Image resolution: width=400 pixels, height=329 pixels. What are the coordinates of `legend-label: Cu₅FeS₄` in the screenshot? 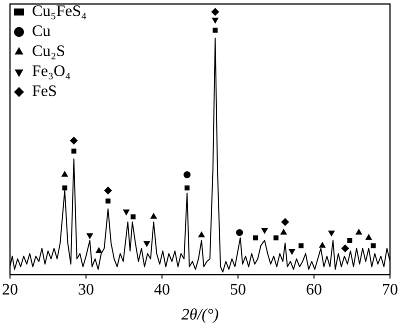 It's located at (60, 11).